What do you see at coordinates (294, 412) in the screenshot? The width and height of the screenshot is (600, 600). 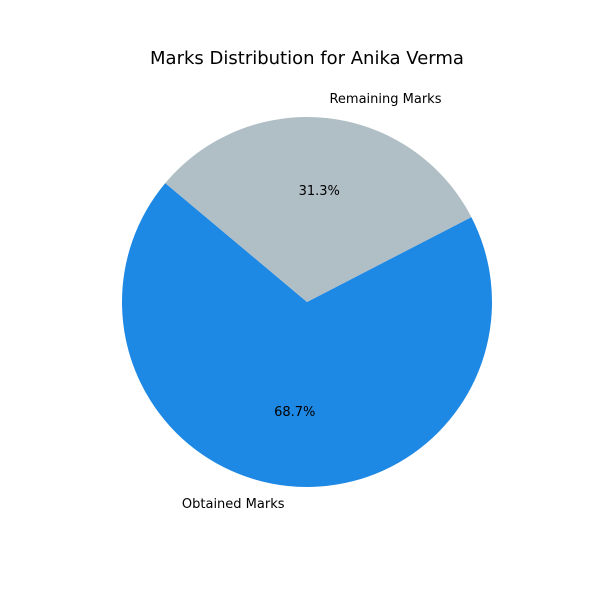 I see `slice-percent-label: 68.7%` at bounding box center [294, 412].